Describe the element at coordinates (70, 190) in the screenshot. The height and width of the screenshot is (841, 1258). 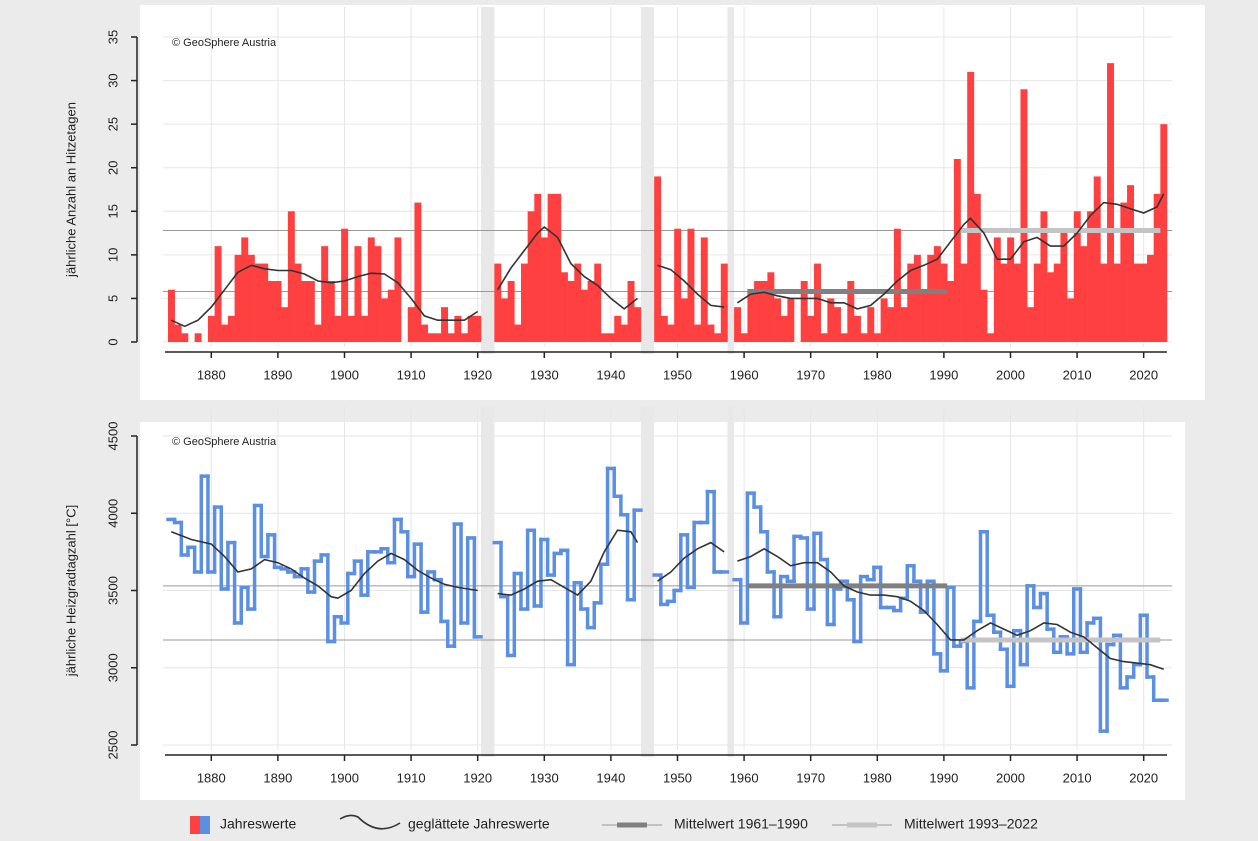
I see `y-axis-title: jährliche Anzahl an Hitzetagen` at that location.